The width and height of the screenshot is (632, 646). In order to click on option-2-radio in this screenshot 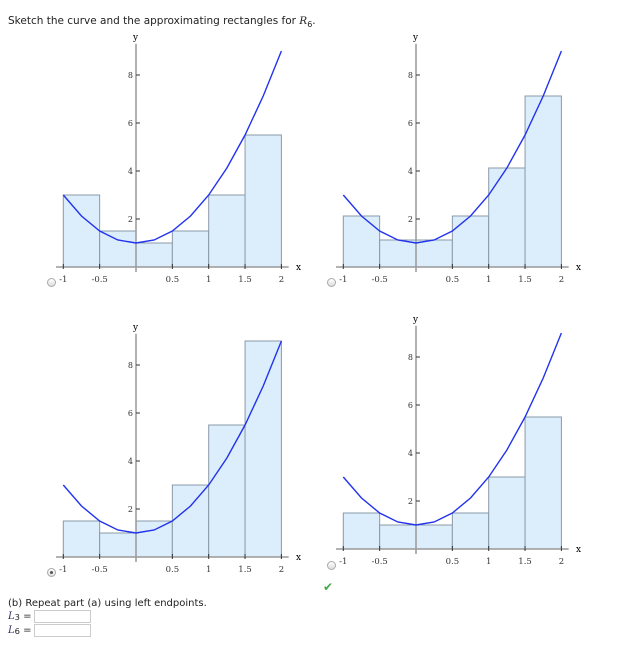, I will do `click(331, 282)`.